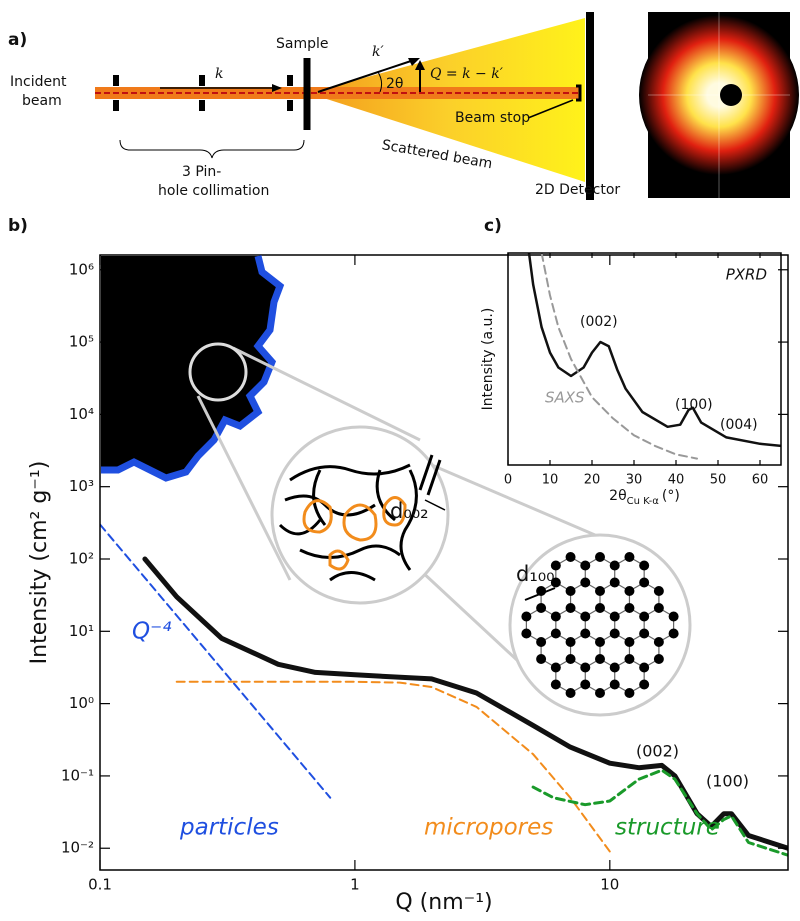  Describe the element at coordinates (366, 76) in the screenshot. I see `k-prime-vector` at that location.